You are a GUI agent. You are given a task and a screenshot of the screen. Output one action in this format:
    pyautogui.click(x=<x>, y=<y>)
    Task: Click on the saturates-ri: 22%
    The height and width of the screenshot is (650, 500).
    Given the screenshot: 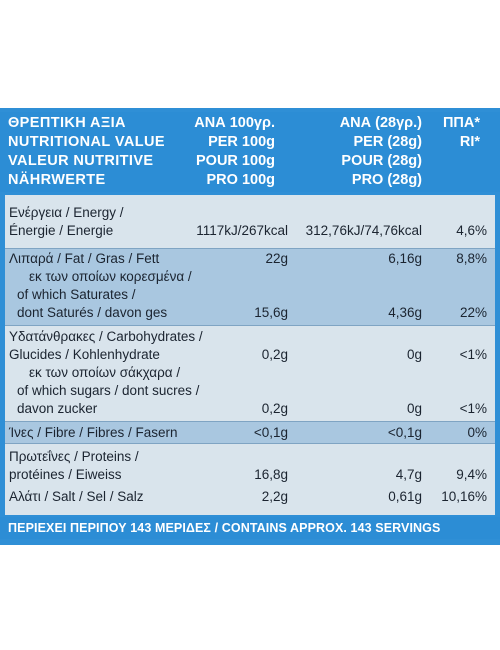 What is the action you would take?
    pyautogui.click(x=473, y=312)
    